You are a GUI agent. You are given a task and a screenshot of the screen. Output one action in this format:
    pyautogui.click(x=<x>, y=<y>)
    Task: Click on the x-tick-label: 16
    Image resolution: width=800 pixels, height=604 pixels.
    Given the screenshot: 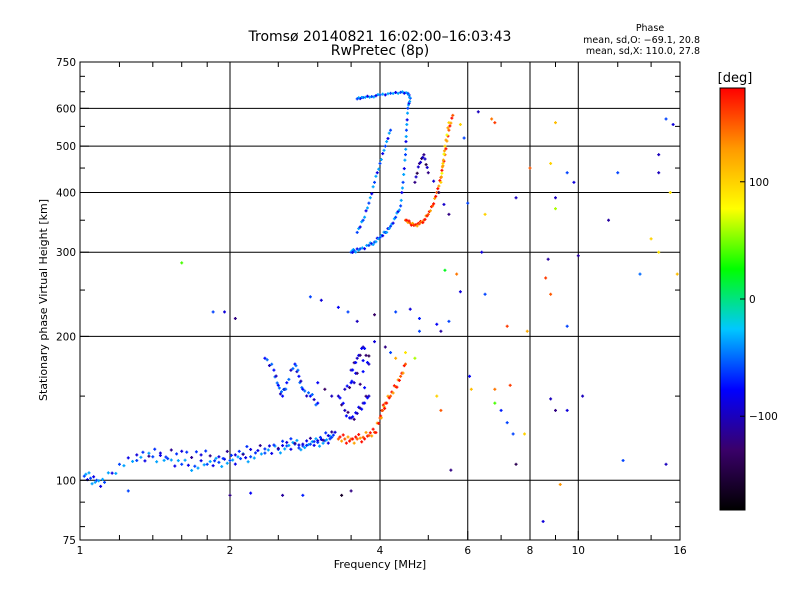 What is the action you would take?
    pyautogui.click(x=680, y=551)
    